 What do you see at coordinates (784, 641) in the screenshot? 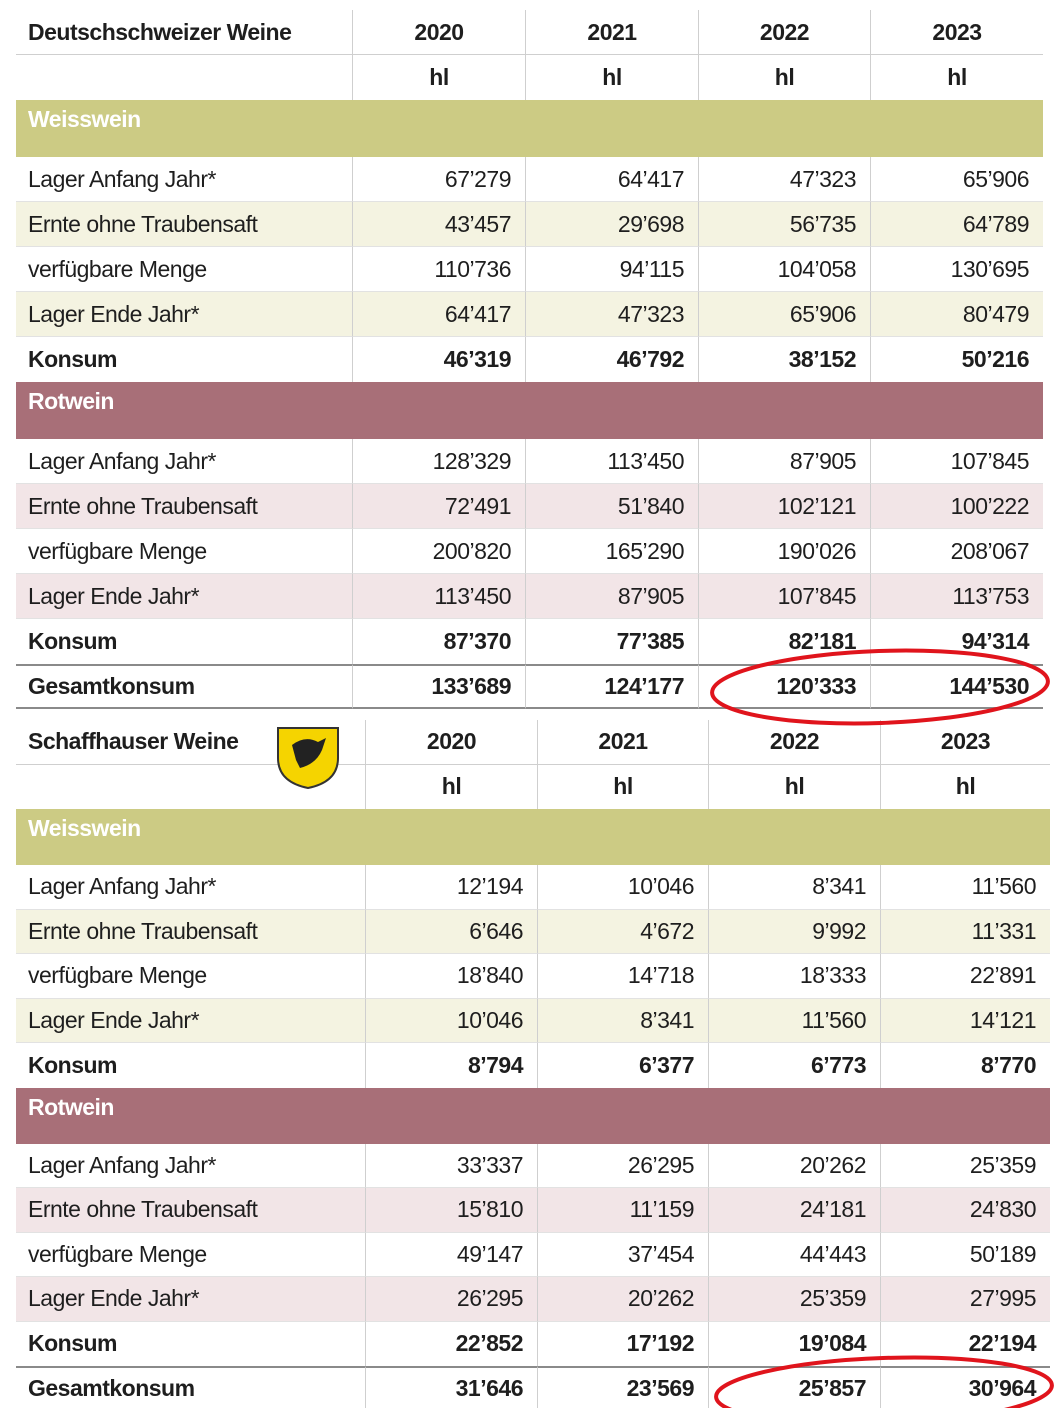
I see `cell-value: 82’181` at bounding box center [784, 641].